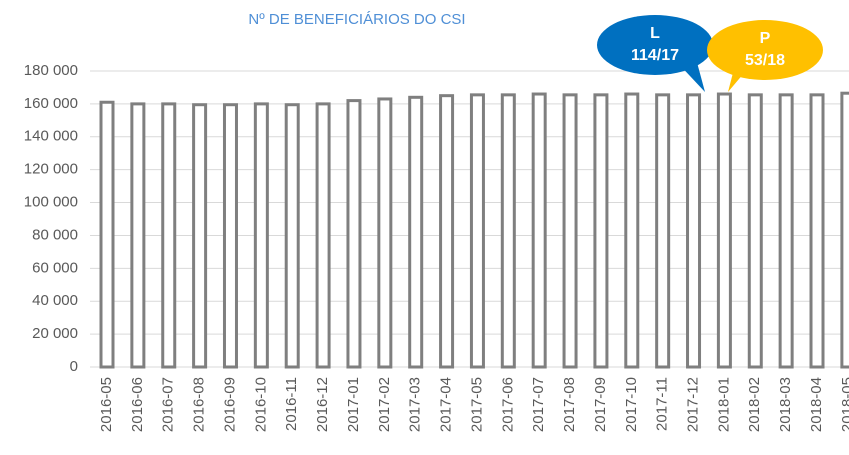 The image size is (849, 455). I want to click on callout-title: P, so click(765, 38).